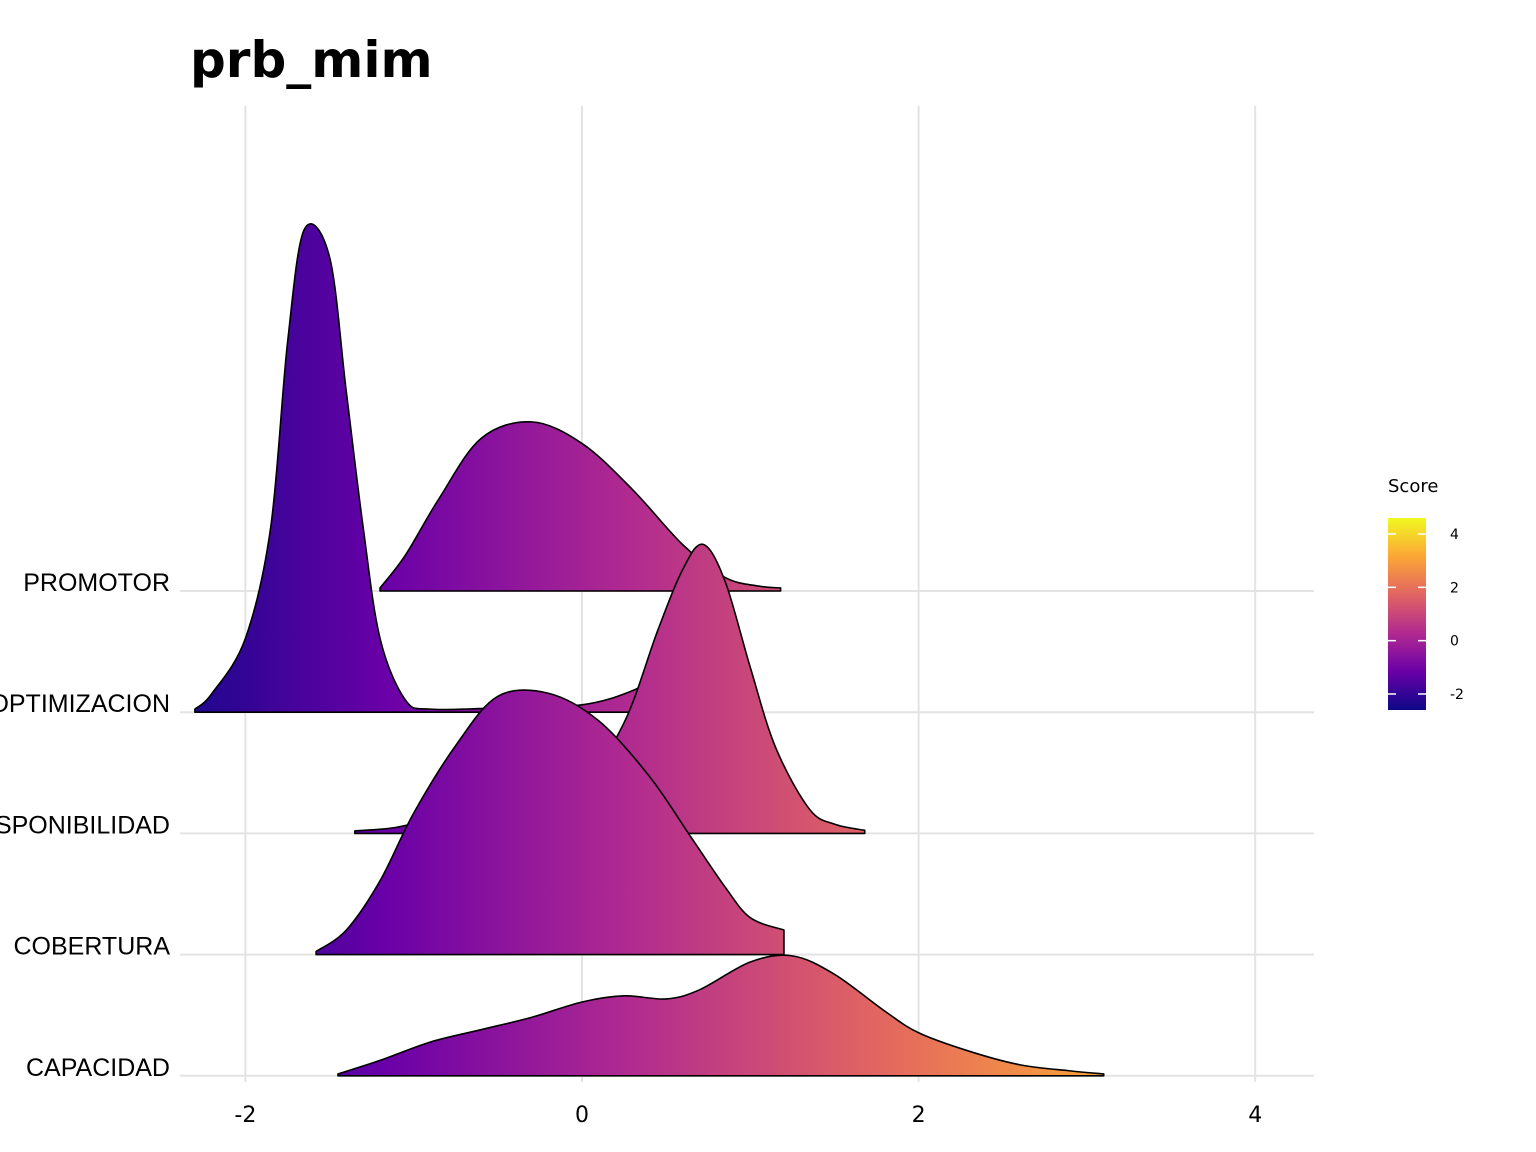 The width and height of the screenshot is (1536, 1152). What do you see at coordinates (1454, 588) in the screenshot?
I see `legend-tick-label: 2` at bounding box center [1454, 588].